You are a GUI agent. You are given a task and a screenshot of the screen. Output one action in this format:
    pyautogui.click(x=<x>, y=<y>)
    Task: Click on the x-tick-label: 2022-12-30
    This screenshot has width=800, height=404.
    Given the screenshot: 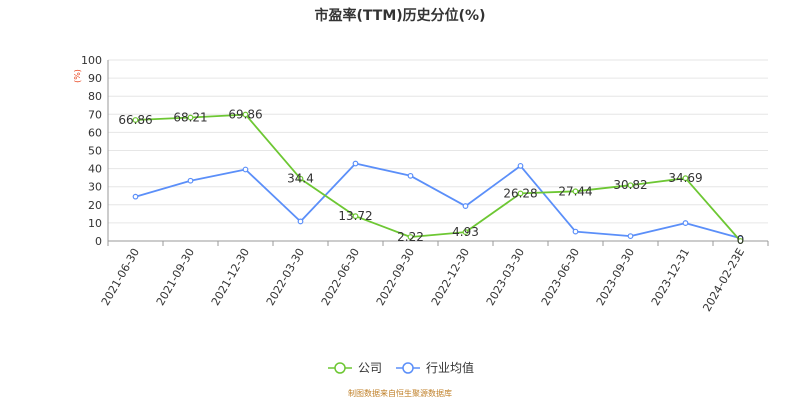 What is the action you would take?
    pyautogui.click(x=450, y=277)
    